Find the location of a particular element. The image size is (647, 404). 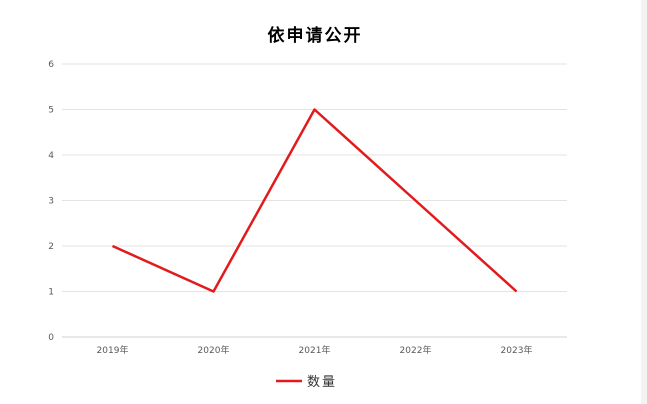

x-tick-label: 2019年 is located at coordinates (113, 350).